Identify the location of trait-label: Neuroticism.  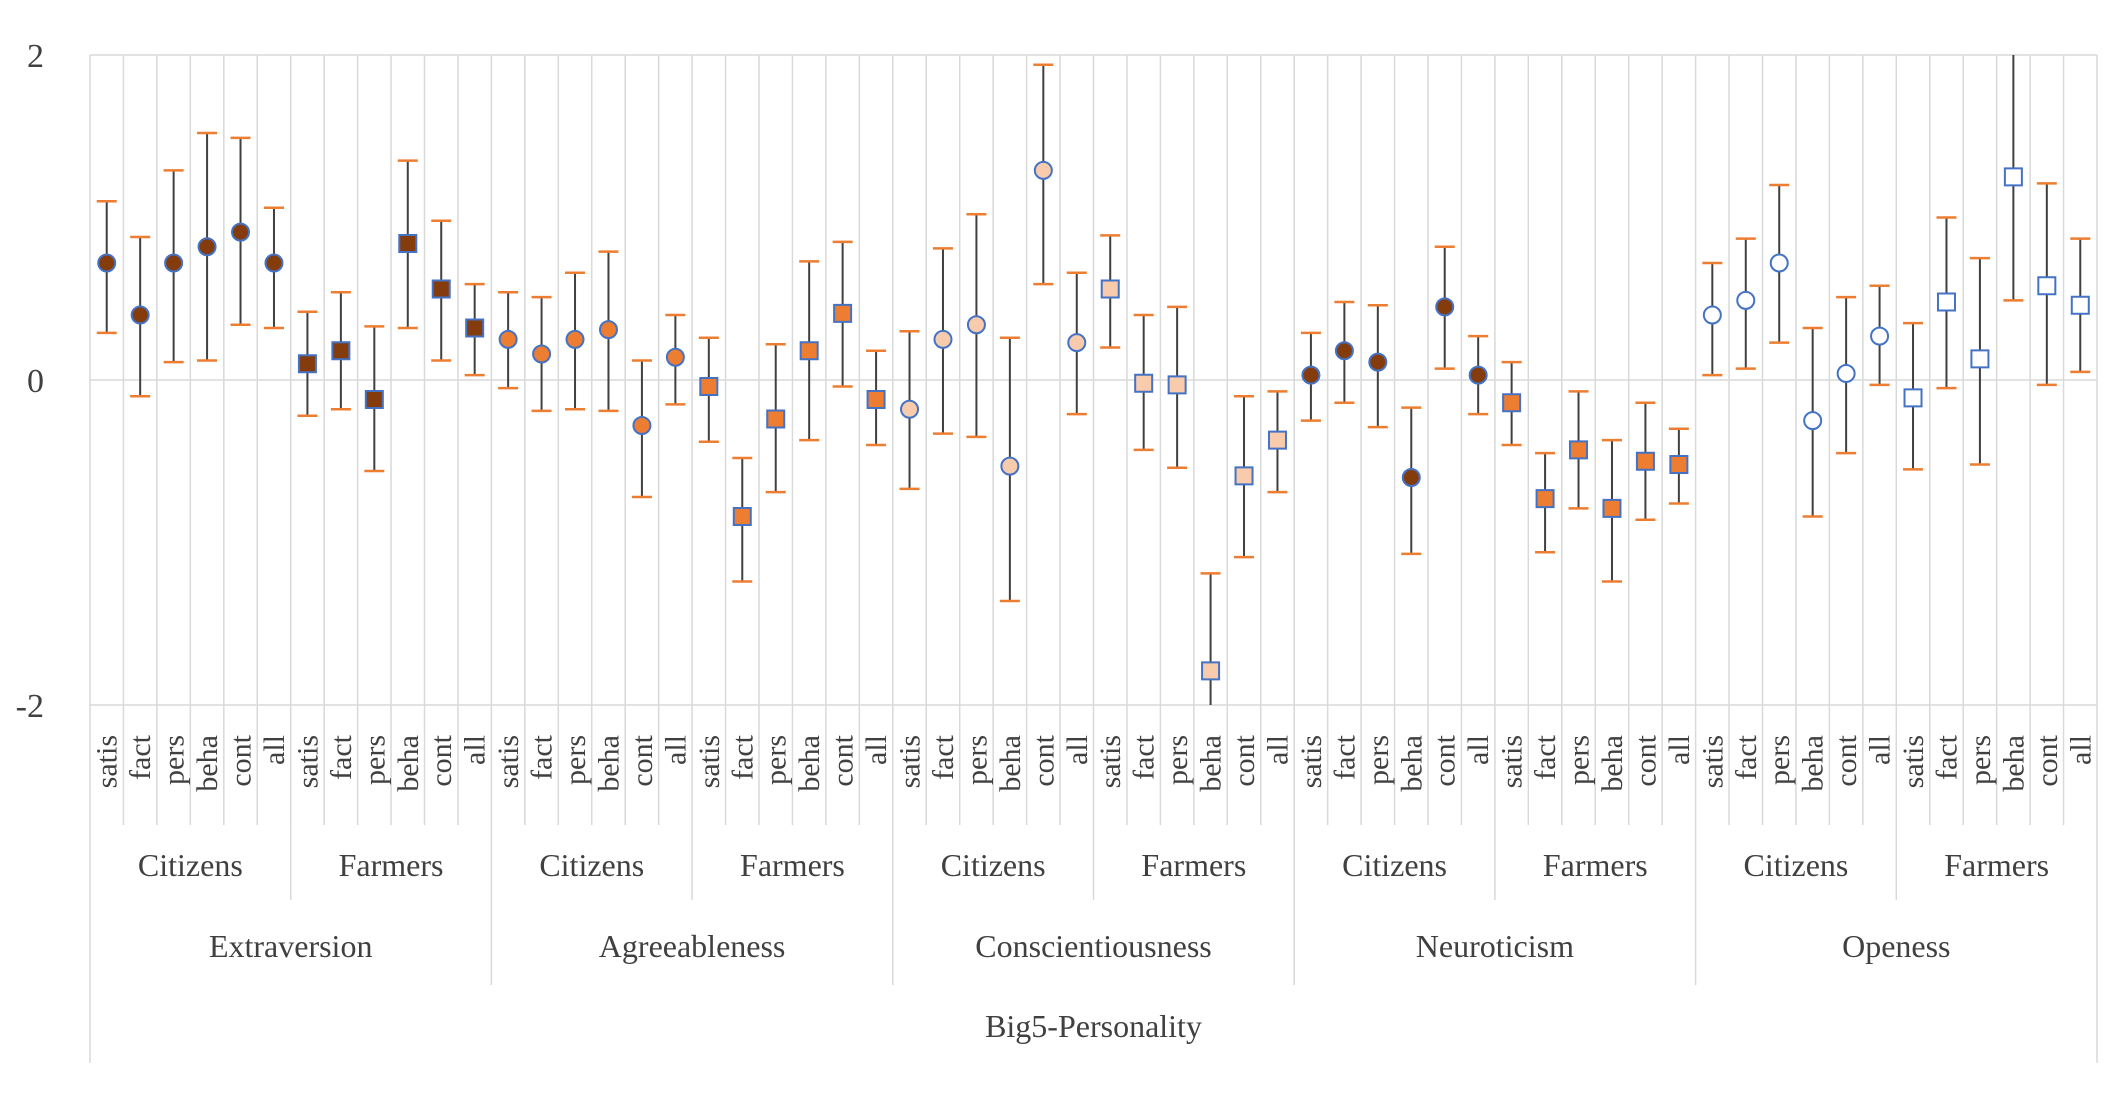
(1495, 946).